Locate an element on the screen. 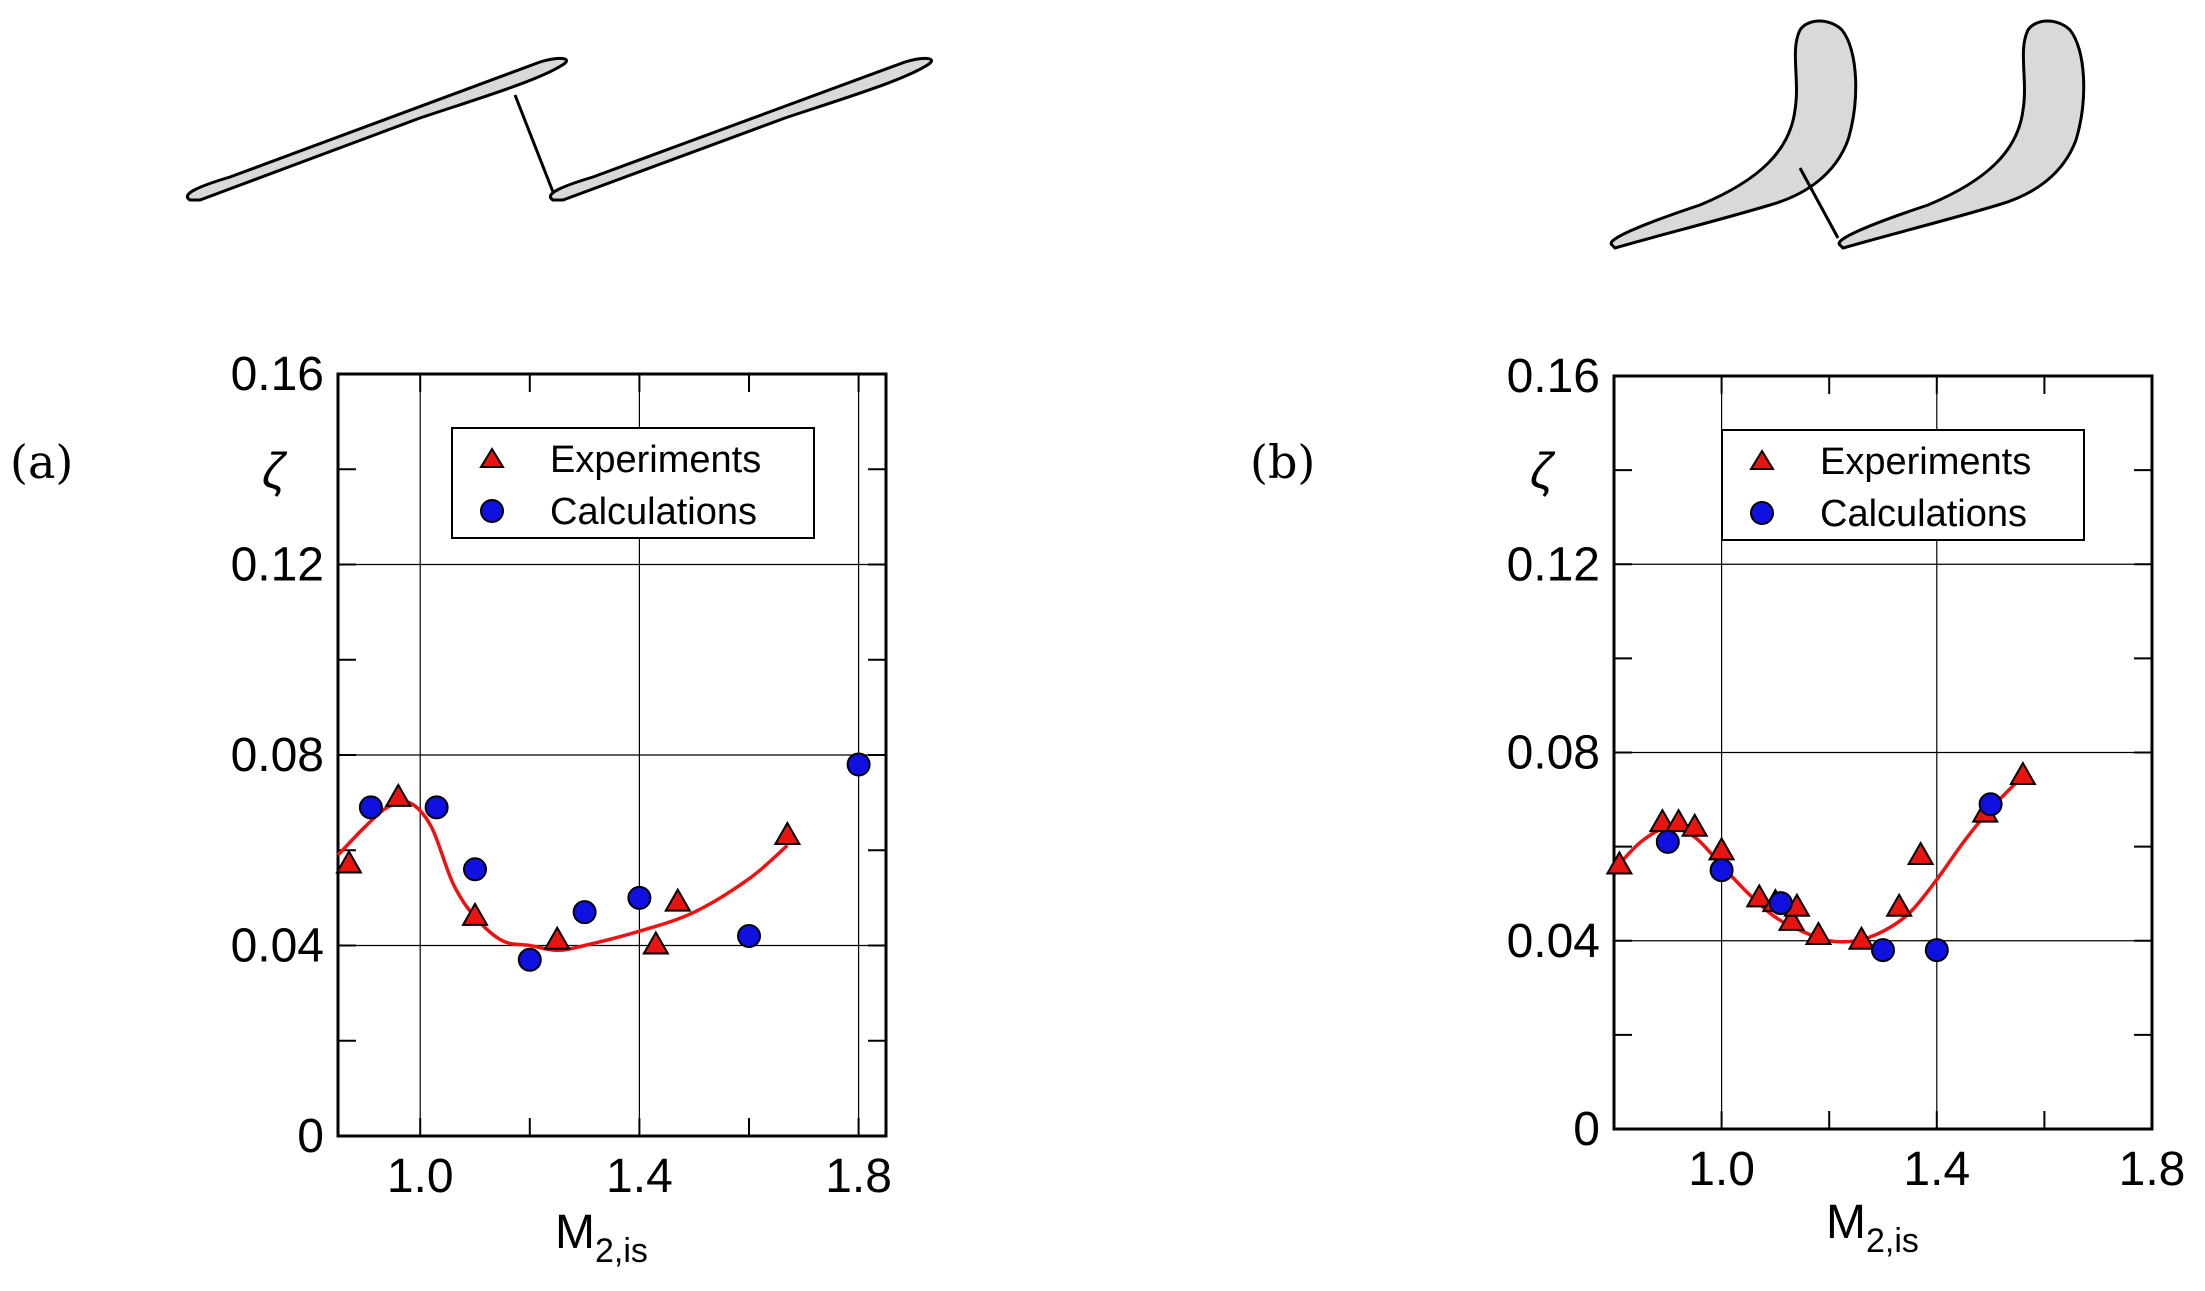 This screenshot has width=2205, height=1291. chart-b-xlabel: M2,is is located at coordinates (1872, 1228).